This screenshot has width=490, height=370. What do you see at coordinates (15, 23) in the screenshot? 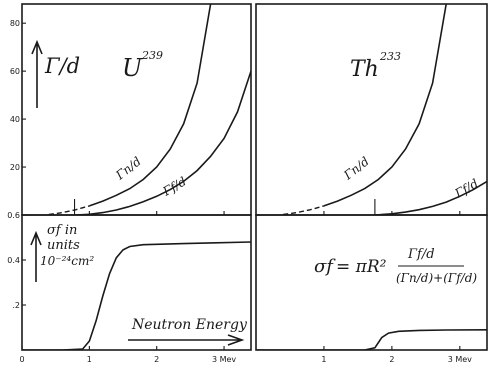
I see `y-tick-label: 80` at bounding box center [15, 23].